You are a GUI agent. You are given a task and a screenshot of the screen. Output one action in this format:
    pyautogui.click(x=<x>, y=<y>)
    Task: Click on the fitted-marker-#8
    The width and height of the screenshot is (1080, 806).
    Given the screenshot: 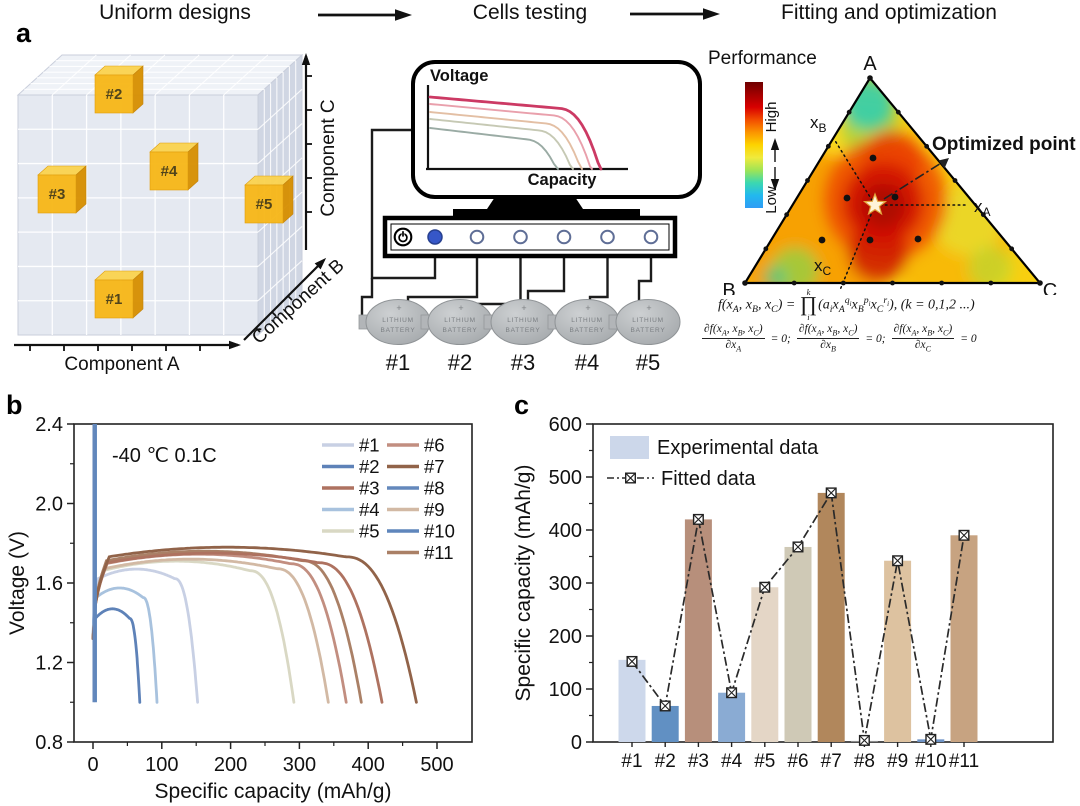 What is the action you would take?
    pyautogui.click(x=864, y=740)
    